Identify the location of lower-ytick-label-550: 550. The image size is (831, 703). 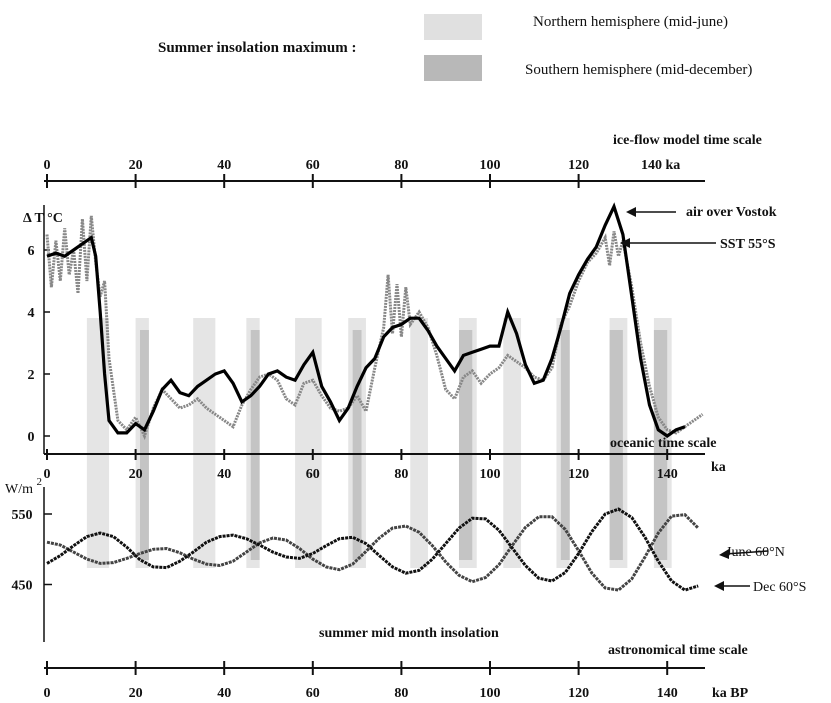
(22, 515).